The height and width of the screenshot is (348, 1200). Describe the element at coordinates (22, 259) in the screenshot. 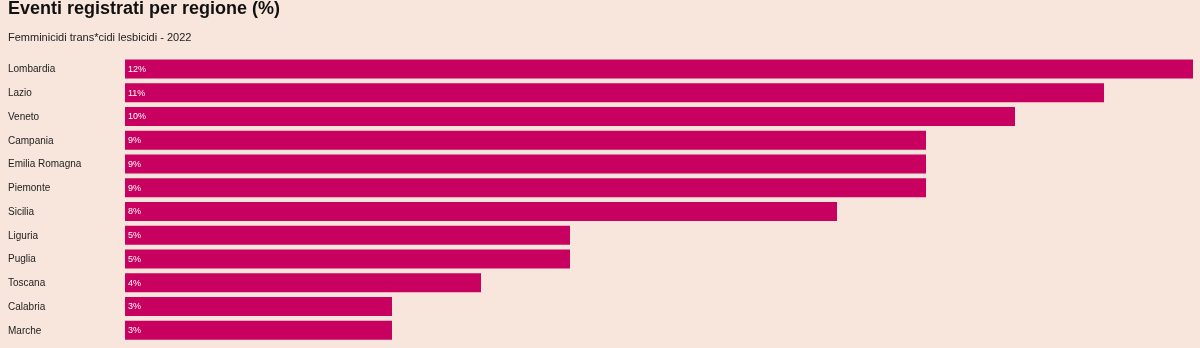

I see `y-tick-label: Puglia` at that location.